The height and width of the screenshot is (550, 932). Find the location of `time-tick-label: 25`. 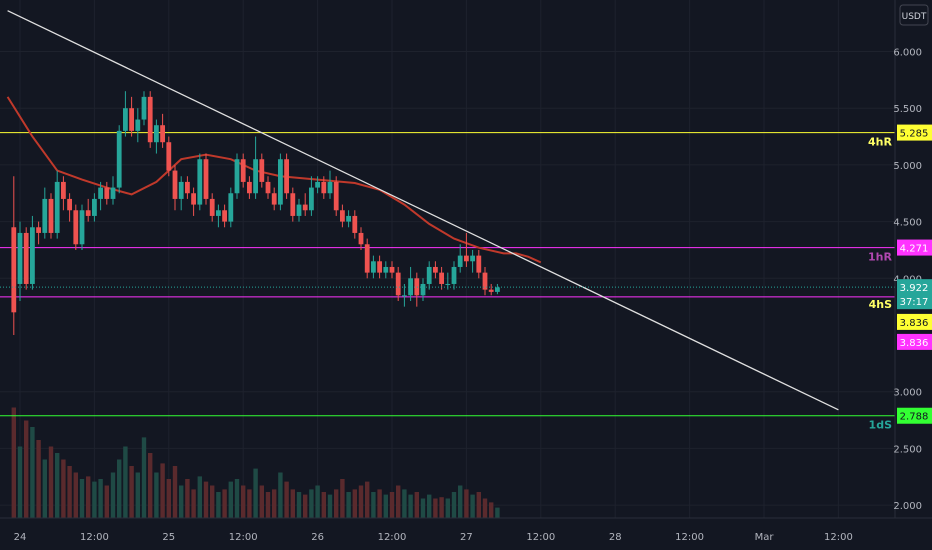

time-tick-label: 25 is located at coordinates (168, 537).